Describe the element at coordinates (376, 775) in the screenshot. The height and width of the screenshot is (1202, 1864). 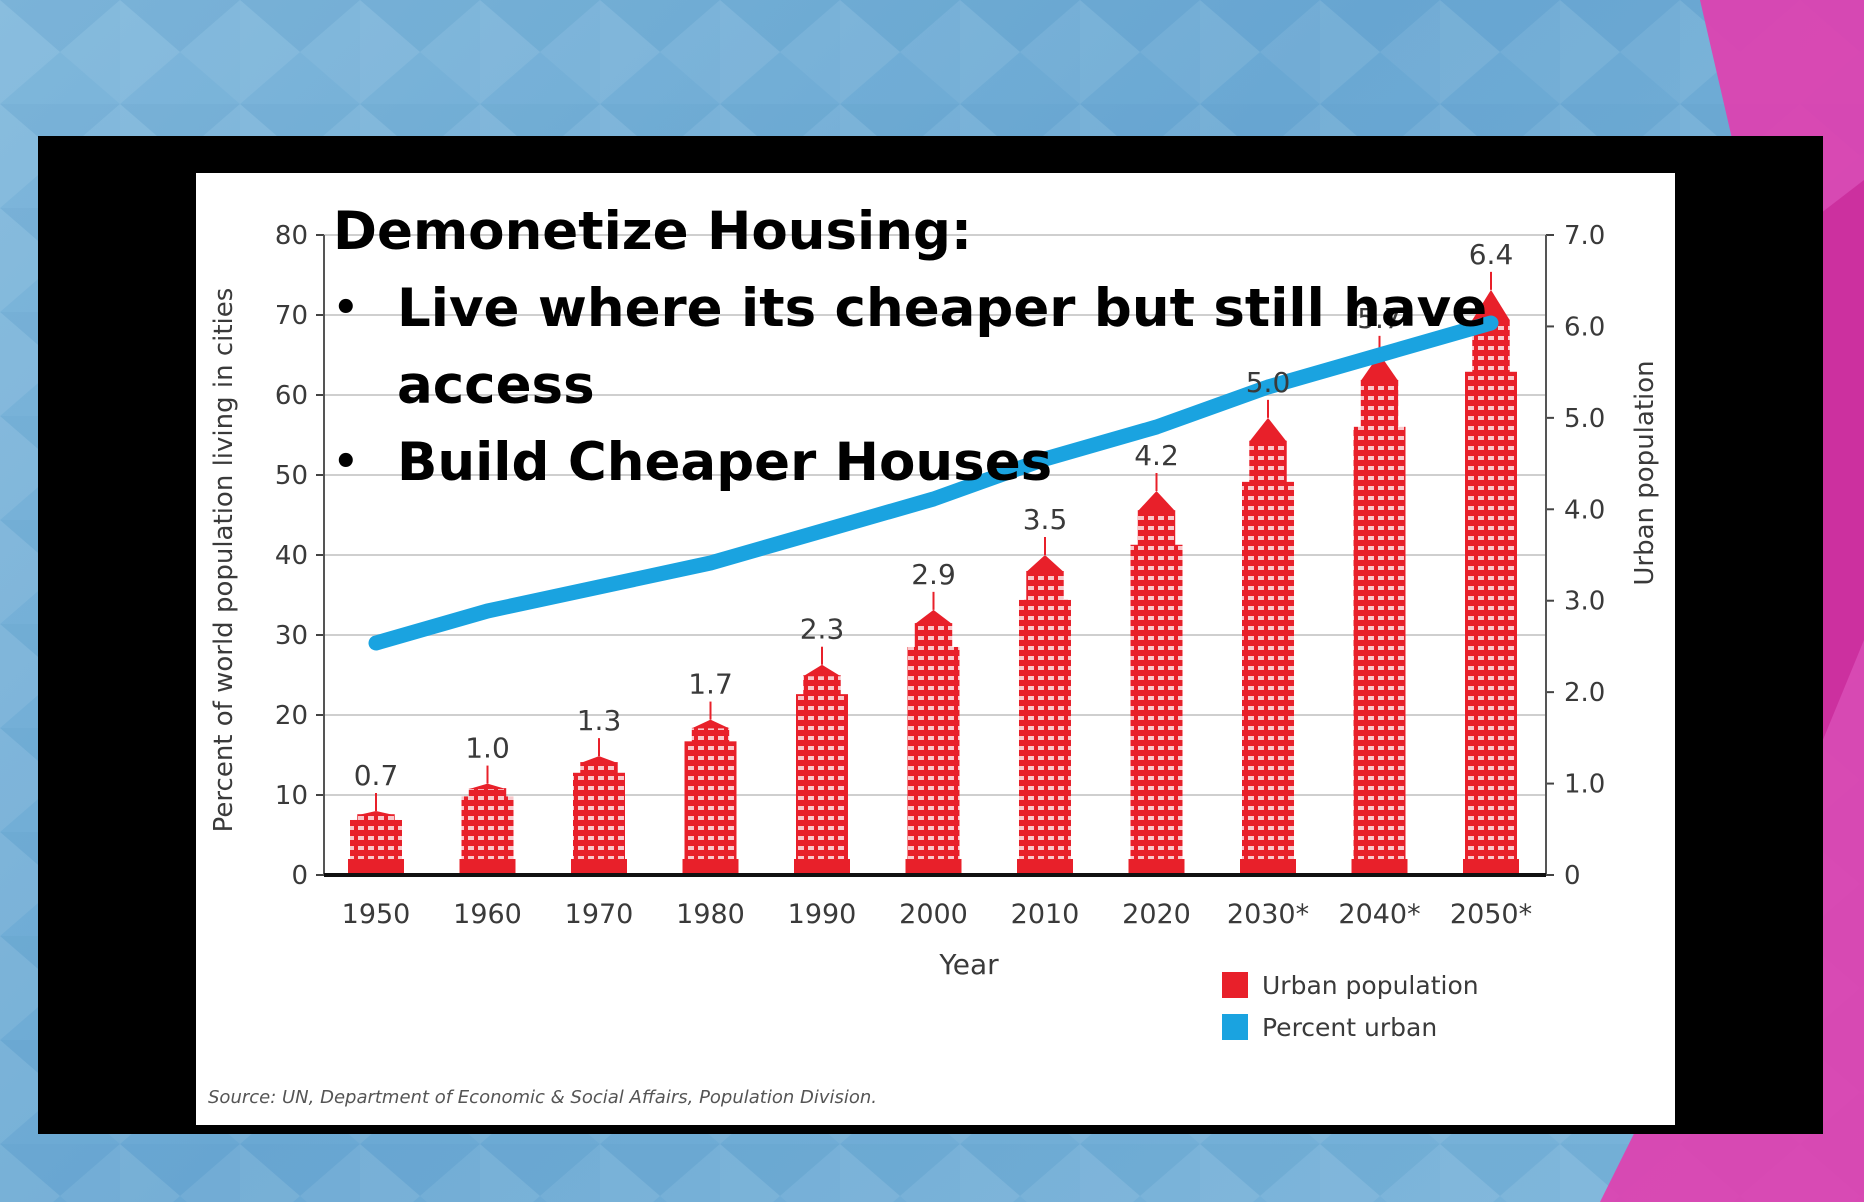
I see `bar-data-label: 0.7` at that location.